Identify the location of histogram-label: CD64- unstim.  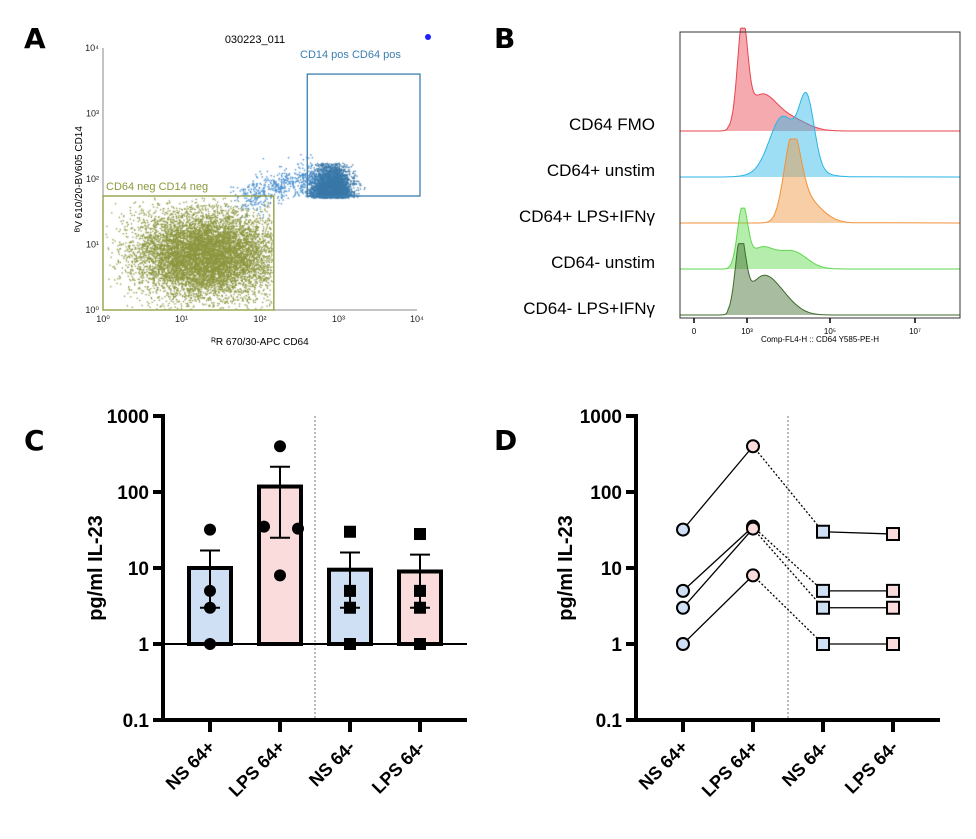
(603, 262).